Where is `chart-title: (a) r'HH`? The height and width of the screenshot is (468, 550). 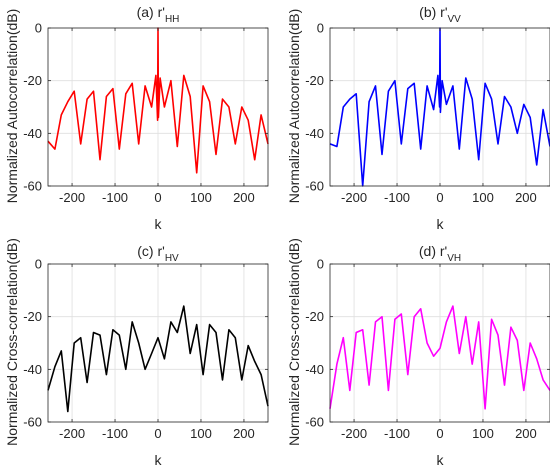 chart-title: (a) r'HH is located at coordinates (158, 14).